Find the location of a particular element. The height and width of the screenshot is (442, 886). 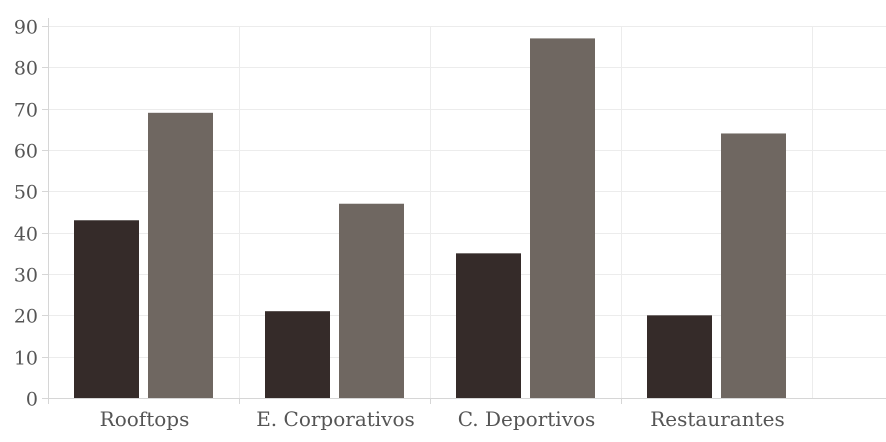

y-tick-label: 90 is located at coordinates (26, 28).